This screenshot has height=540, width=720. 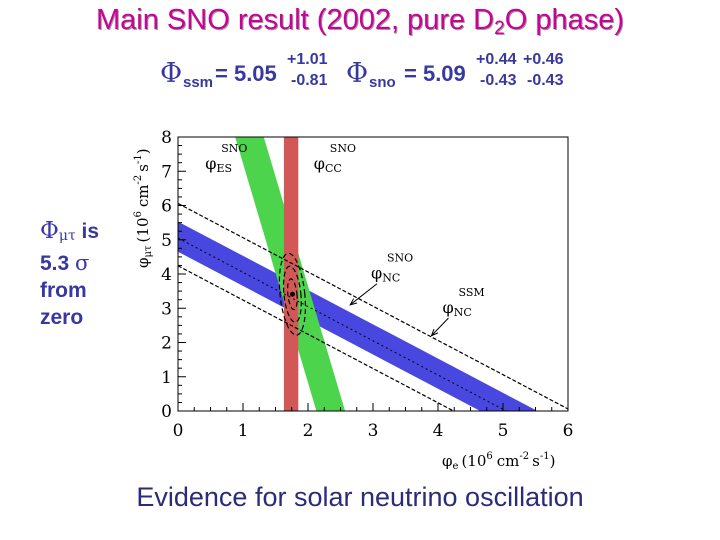 I want to click on ssm-flux-result: Φ ssm = 5.05 +1.01 -0.81, so click(x=250, y=75).